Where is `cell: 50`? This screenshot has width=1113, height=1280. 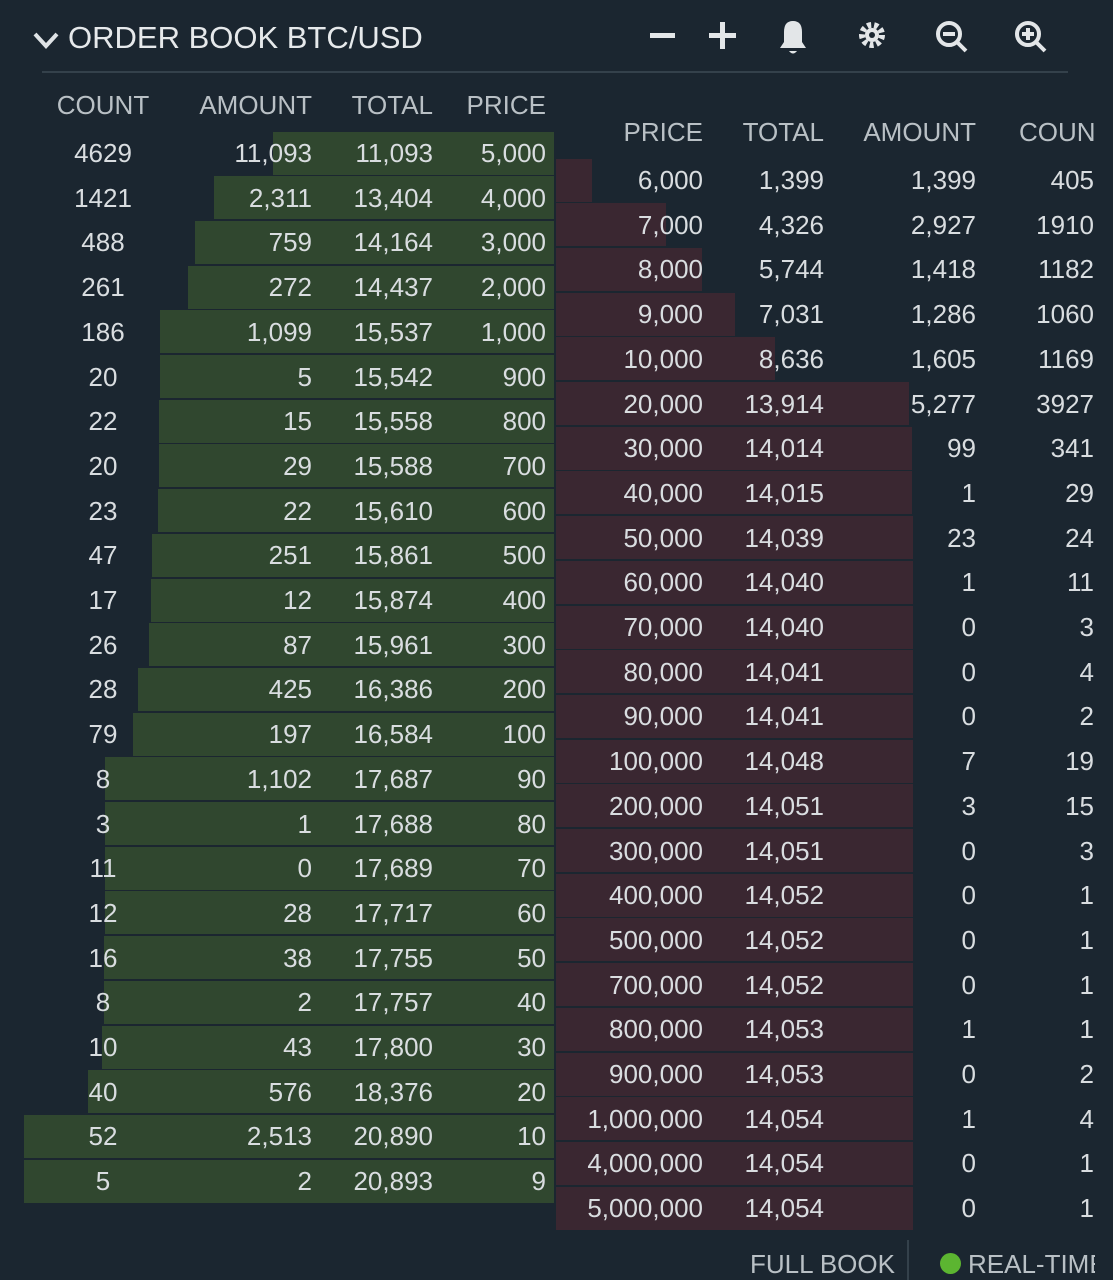 cell: 50 is located at coordinates (531, 957).